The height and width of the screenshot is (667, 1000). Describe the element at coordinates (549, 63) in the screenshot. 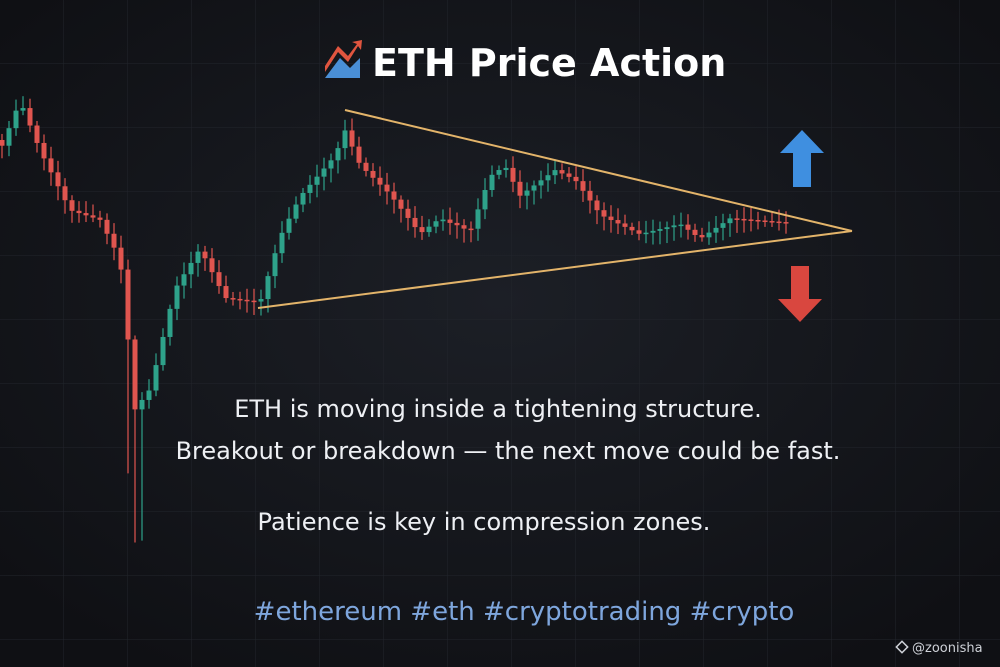

I see `title: ETH Price Action` at that location.